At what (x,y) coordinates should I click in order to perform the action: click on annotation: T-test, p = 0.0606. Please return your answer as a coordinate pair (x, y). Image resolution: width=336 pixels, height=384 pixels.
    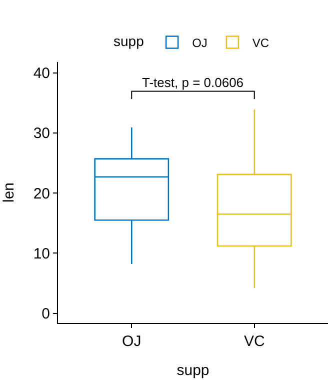
    Looking at the image, I should click on (193, 82).